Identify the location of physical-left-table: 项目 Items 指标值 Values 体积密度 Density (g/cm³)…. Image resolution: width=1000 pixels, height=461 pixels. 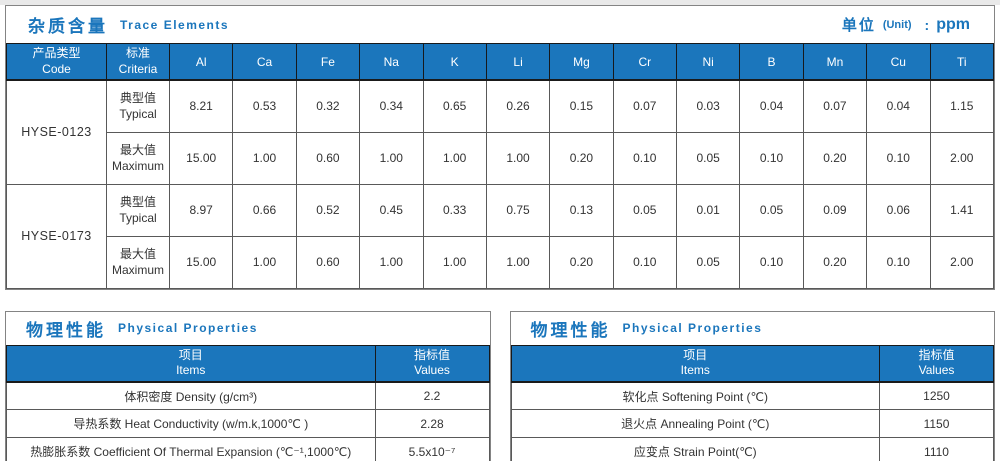
(248, 402).